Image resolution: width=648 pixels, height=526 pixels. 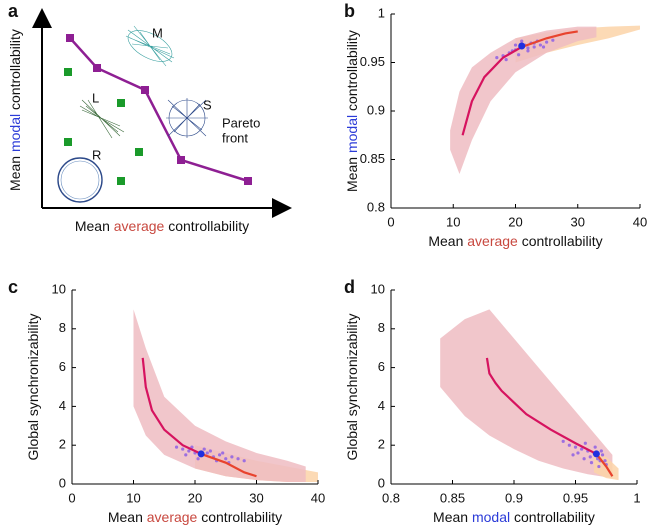 What do you see at coordinates (372, 61) in the screenshot?
I see `y-tick-label: 0.95` at bounding box center [372, 61].